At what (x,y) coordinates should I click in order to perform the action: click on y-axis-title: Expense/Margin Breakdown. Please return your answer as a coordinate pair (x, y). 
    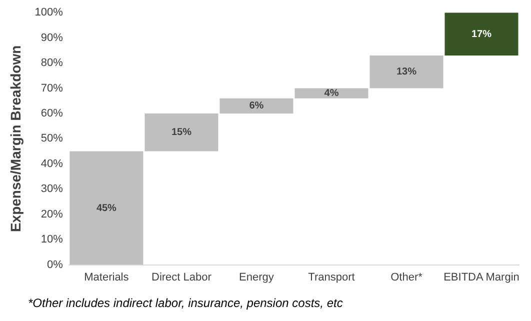
    Looking at the image, I should click on (15, 138).